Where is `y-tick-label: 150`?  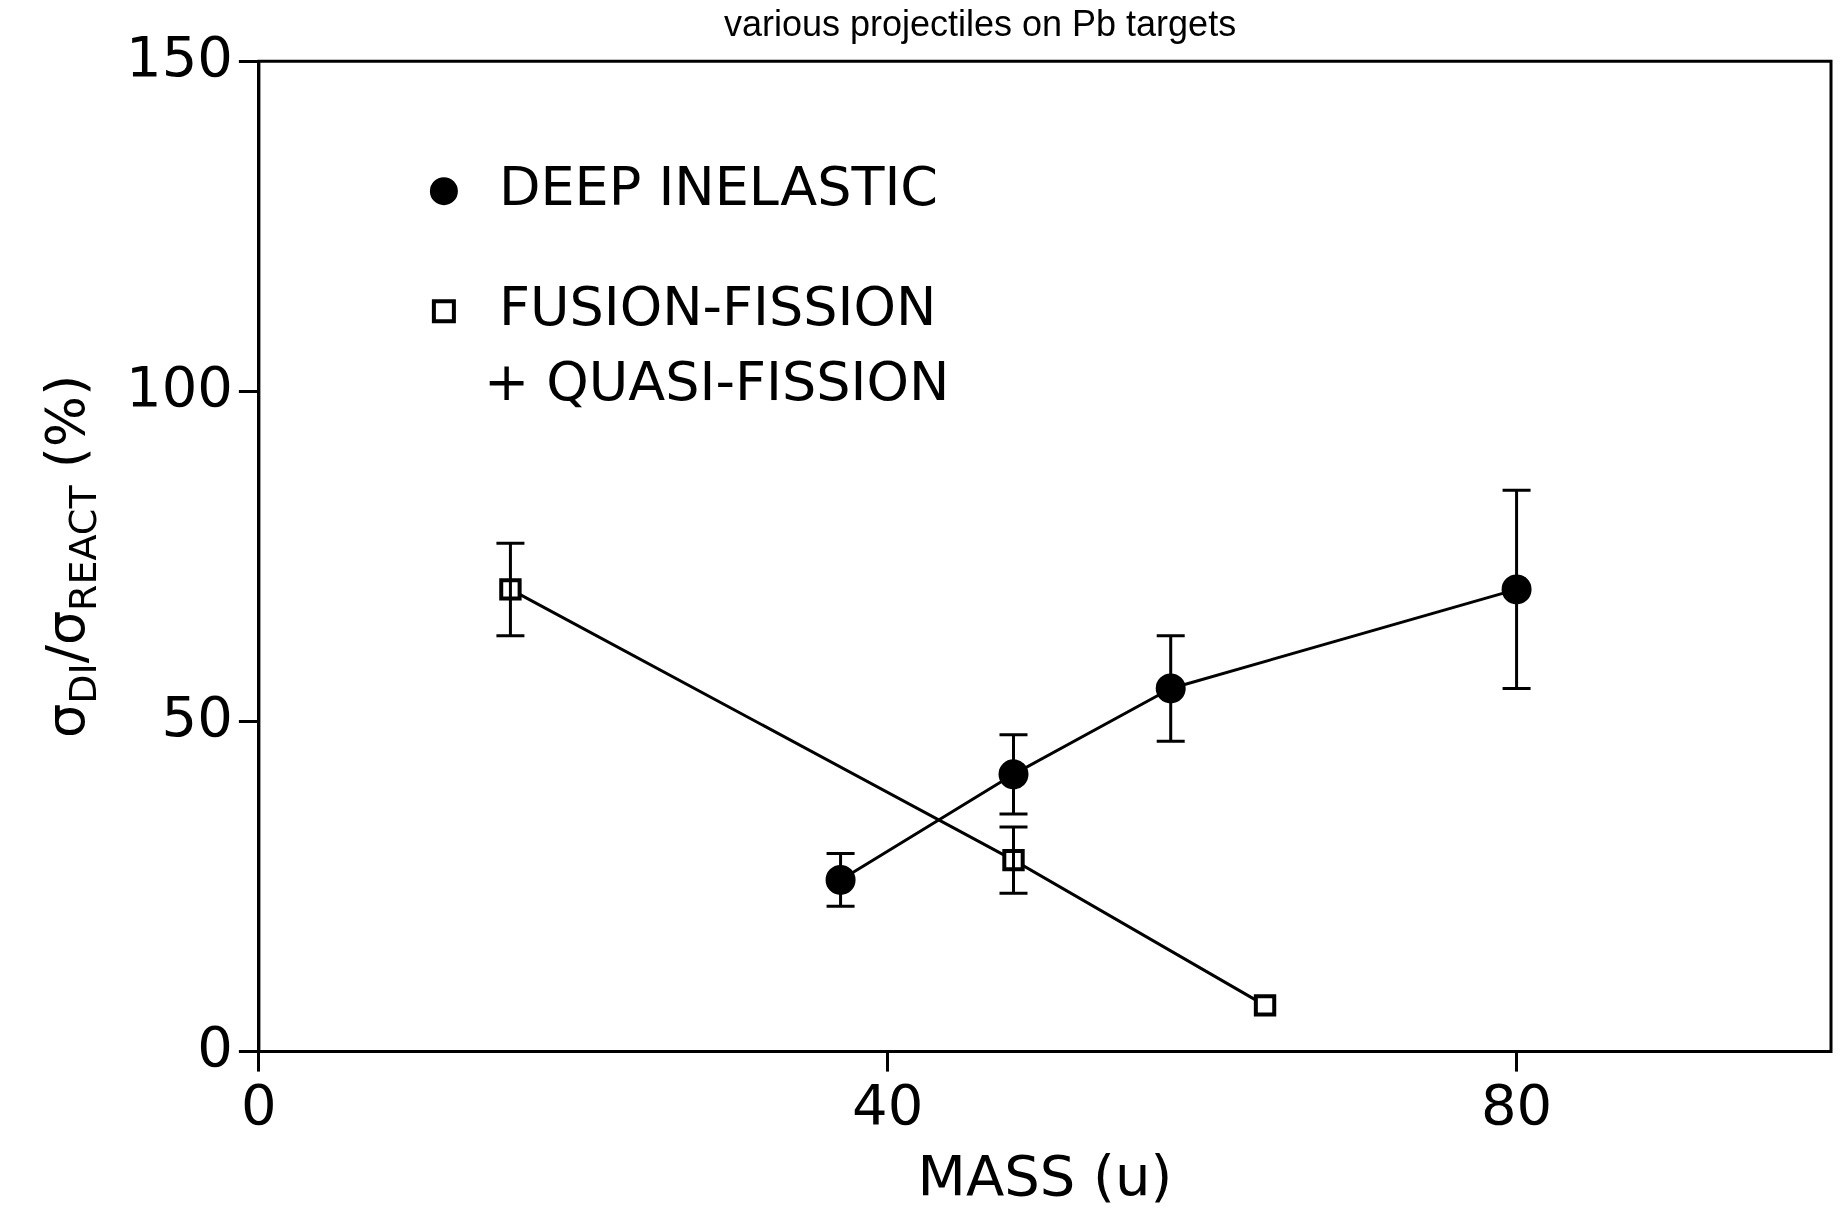
y-tick-label: 150 is located at coordinates (179, 56).